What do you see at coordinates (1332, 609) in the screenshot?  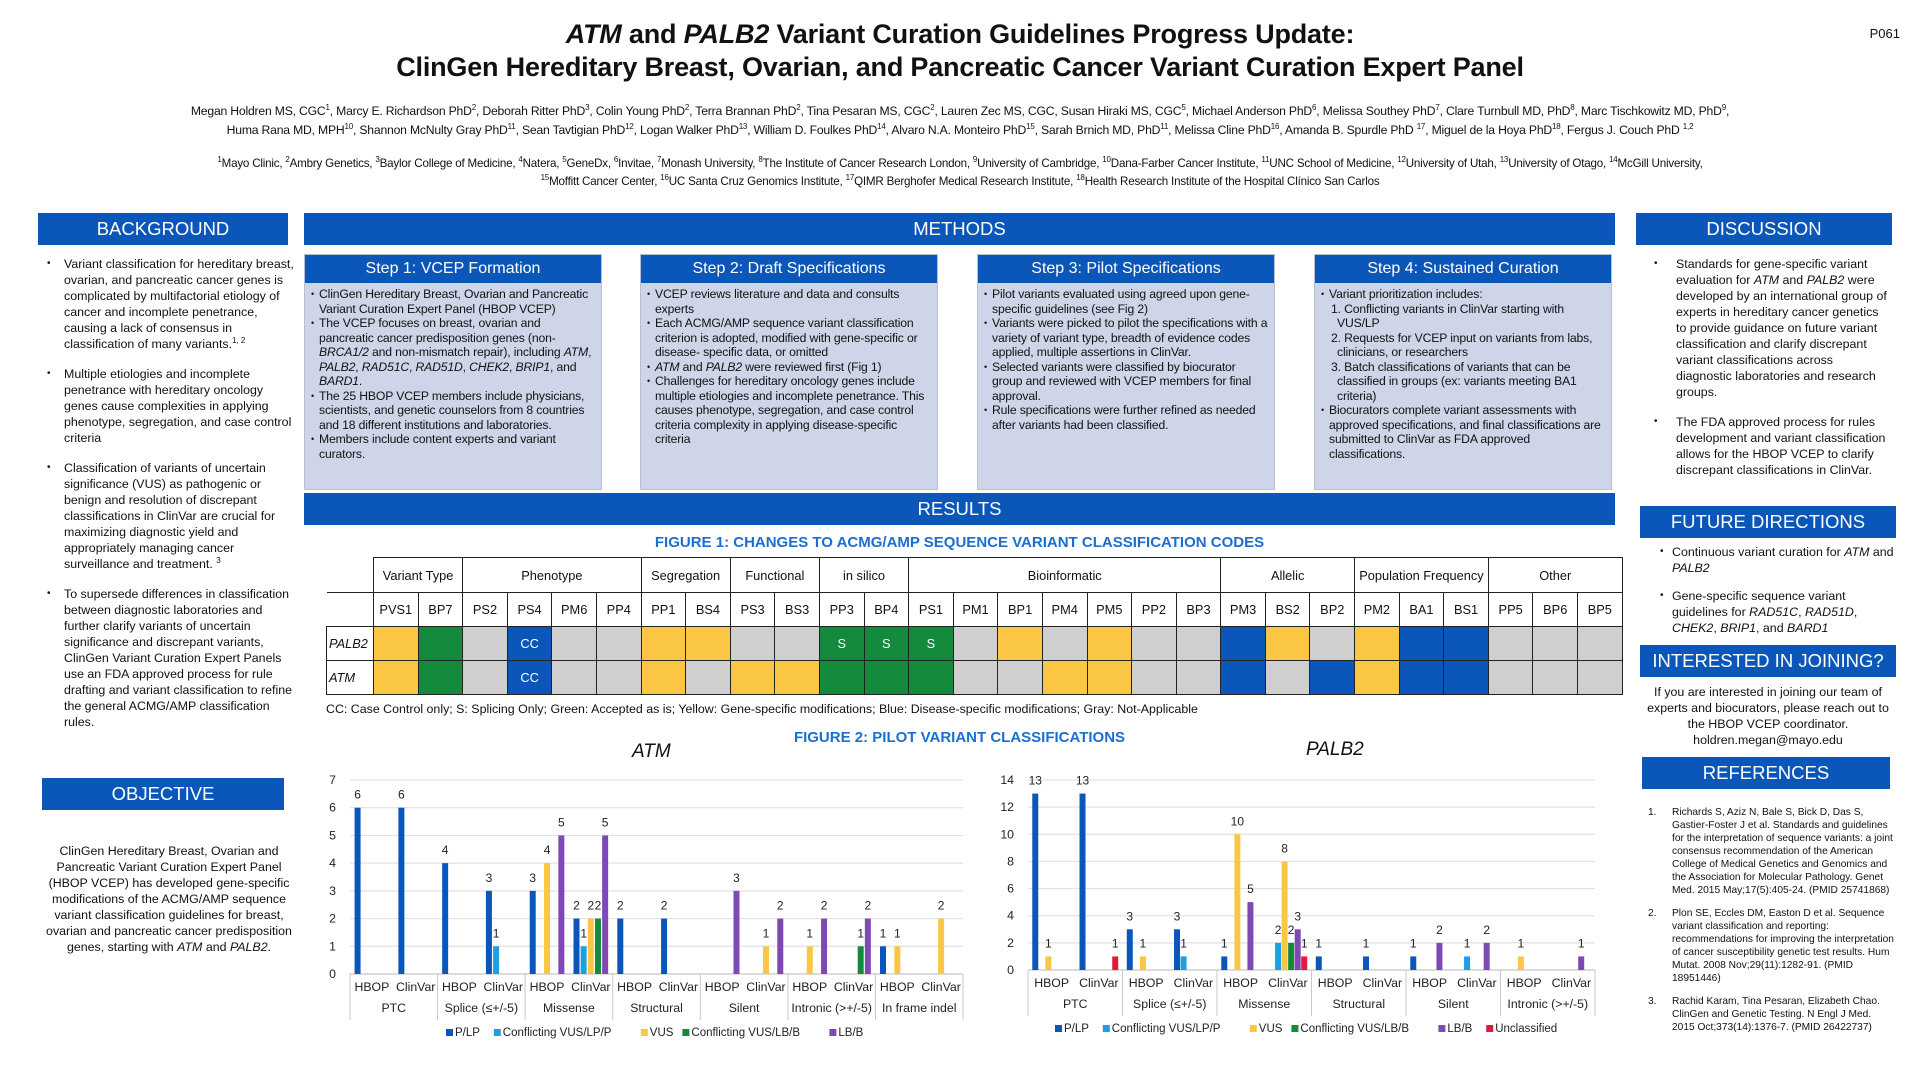 I see `code-header: BP2` at bounding box center [1332, 609].